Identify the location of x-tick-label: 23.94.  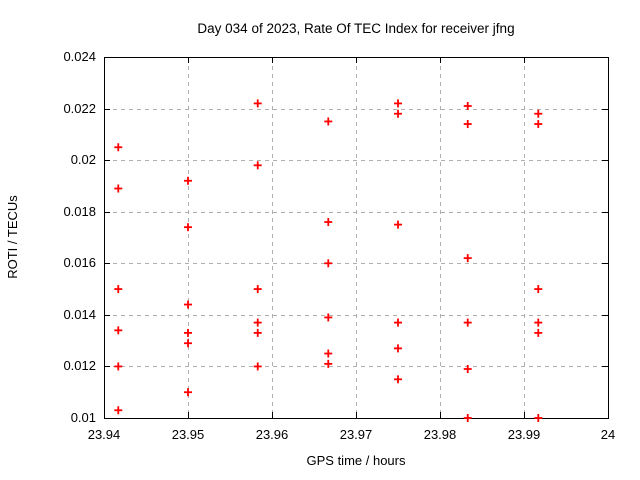
(104, 434).